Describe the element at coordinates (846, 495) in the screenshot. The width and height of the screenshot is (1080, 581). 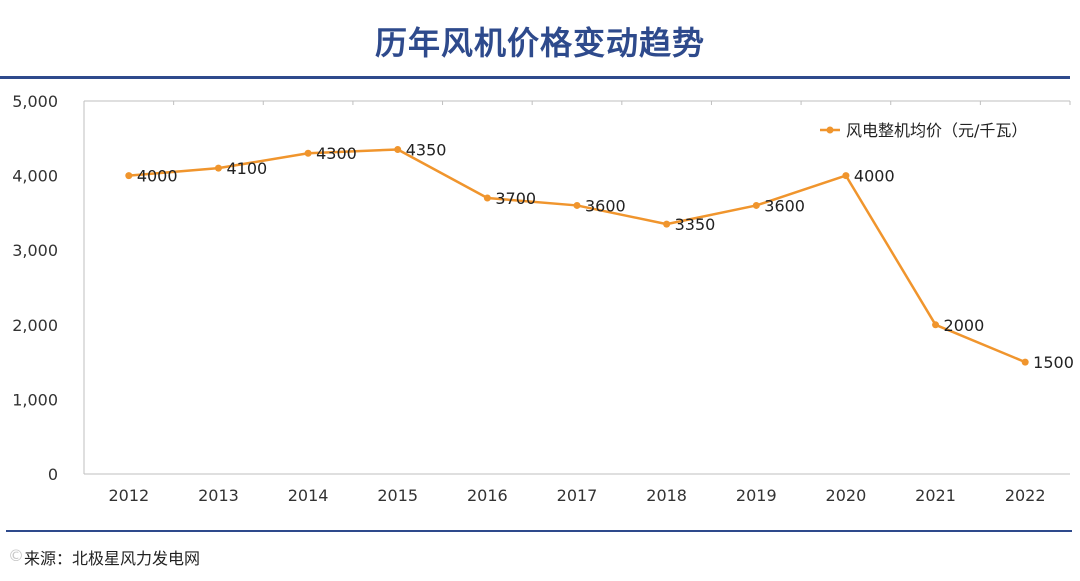
I see `x-tick-label: 2020` at that location.